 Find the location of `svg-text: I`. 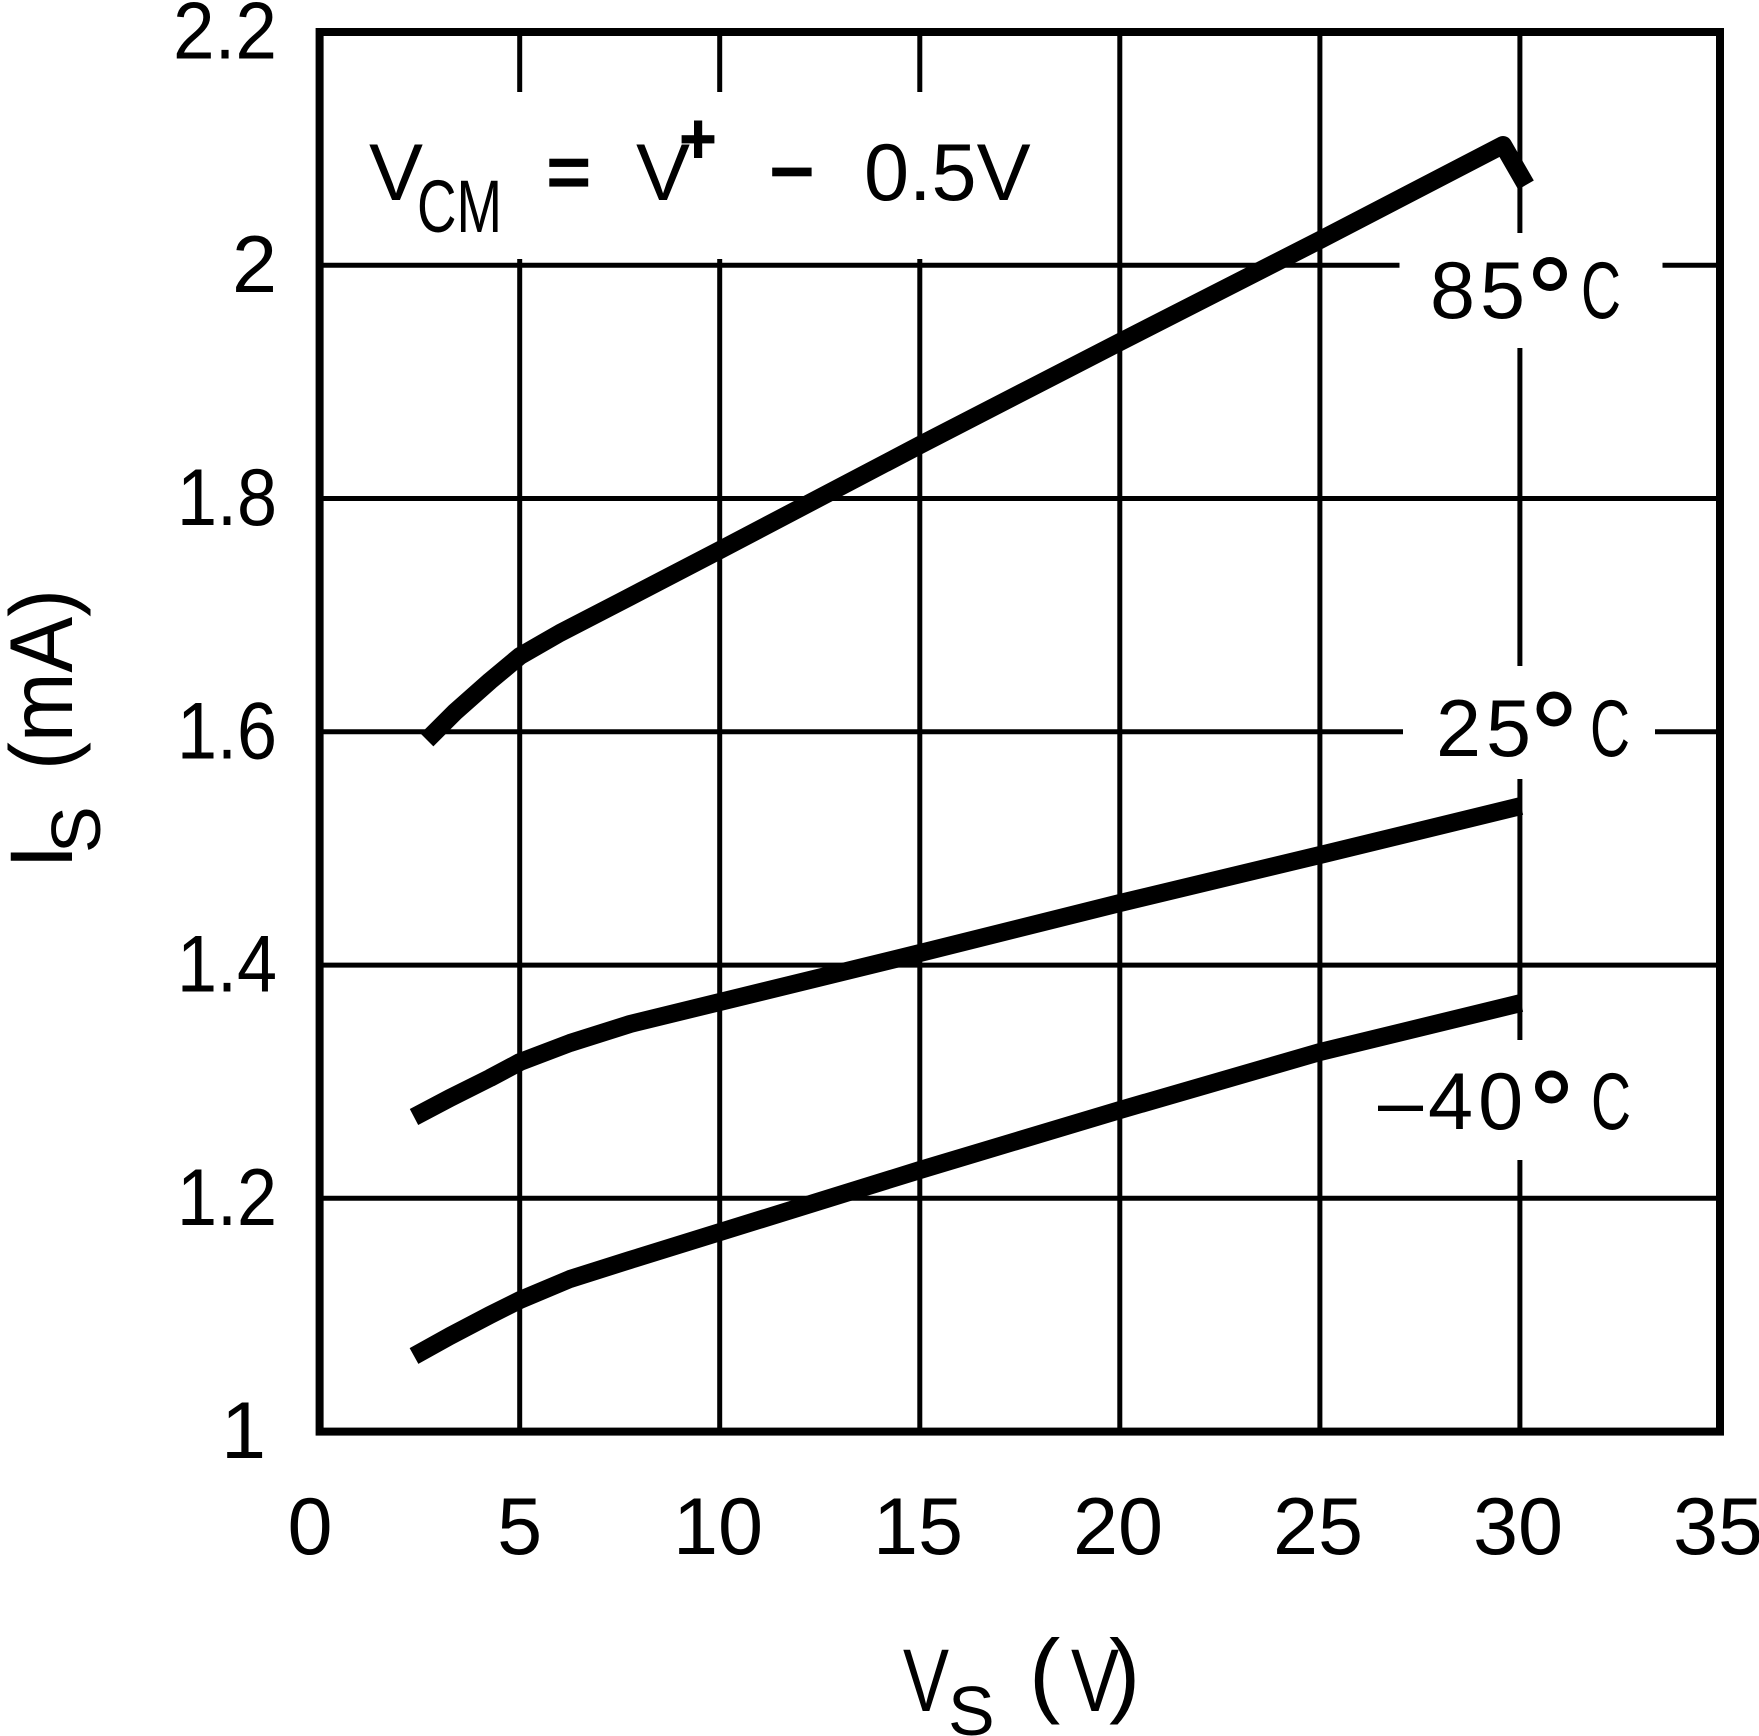

svg-text: I is located at coordinates (45, 856).